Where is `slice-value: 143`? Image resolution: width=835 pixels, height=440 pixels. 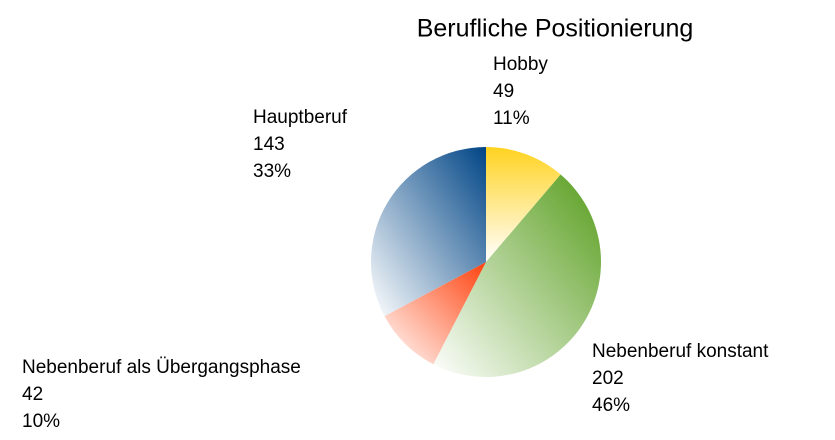
slice-value: 143 is located at coordinates (269, 144).